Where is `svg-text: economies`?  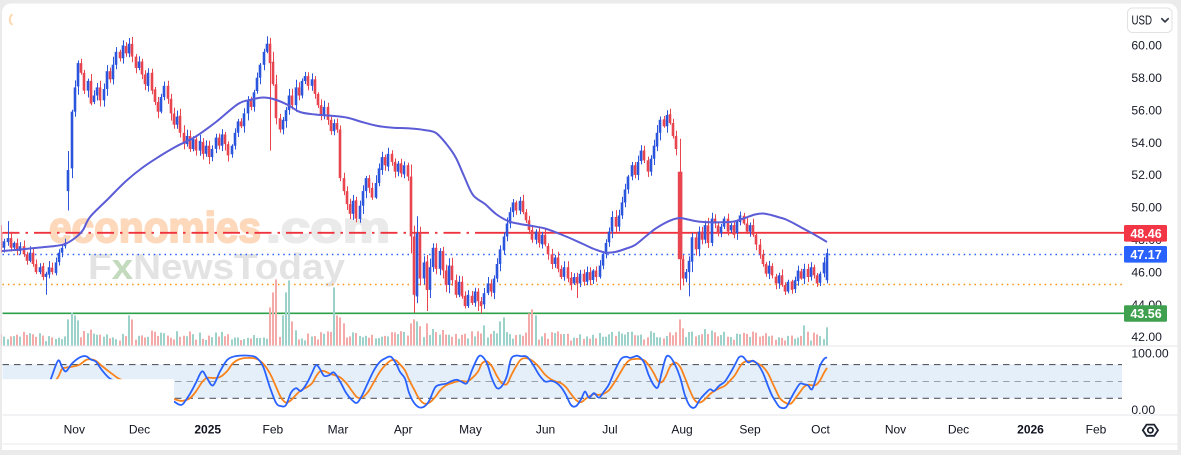
svg-text: economies is located at coordinates (155, 228).